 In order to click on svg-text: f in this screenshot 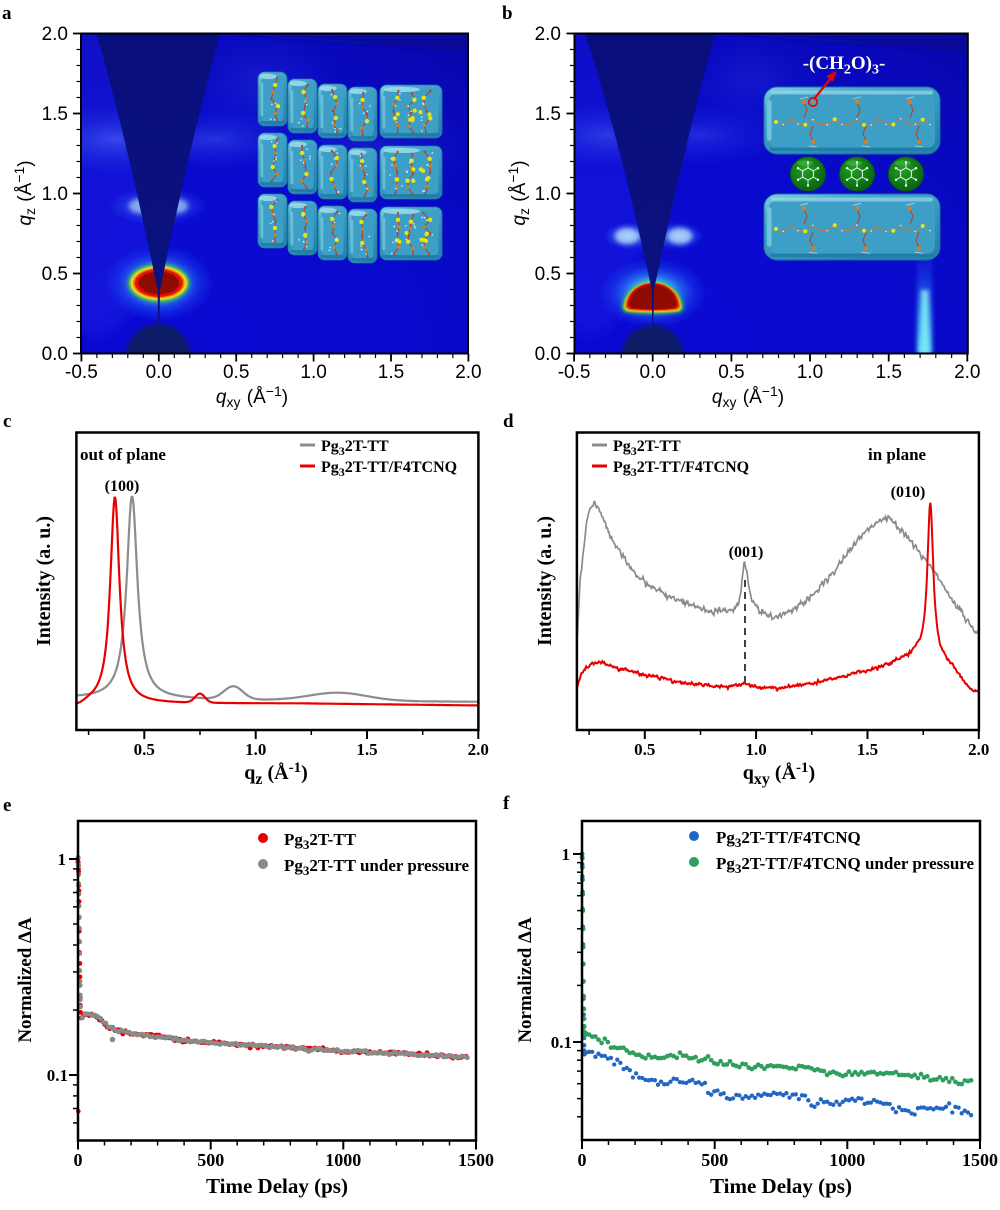, I will do `click(506, 803)`.